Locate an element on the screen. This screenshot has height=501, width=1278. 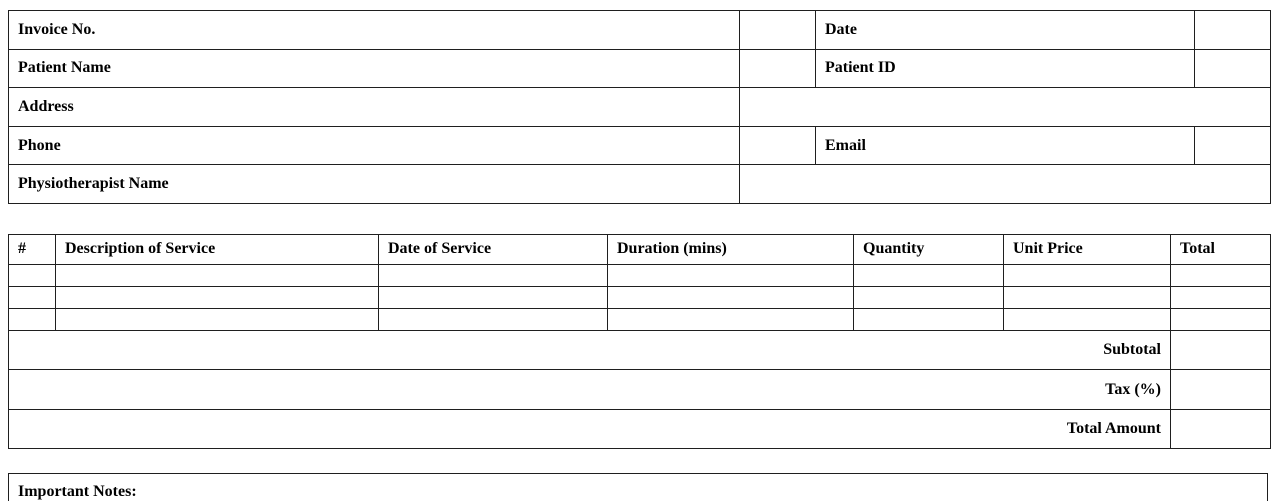
patient-name-id-row: Patient Name Patient ID is located at coordinates (639, 68).